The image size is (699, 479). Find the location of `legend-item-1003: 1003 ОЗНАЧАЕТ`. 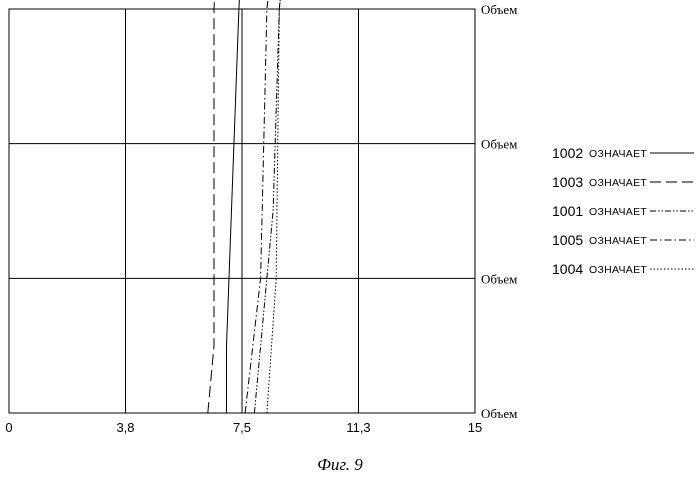

legend-item-1003: 1003 ОЗНАЧАЕТ is located at coordinates (623, 182).